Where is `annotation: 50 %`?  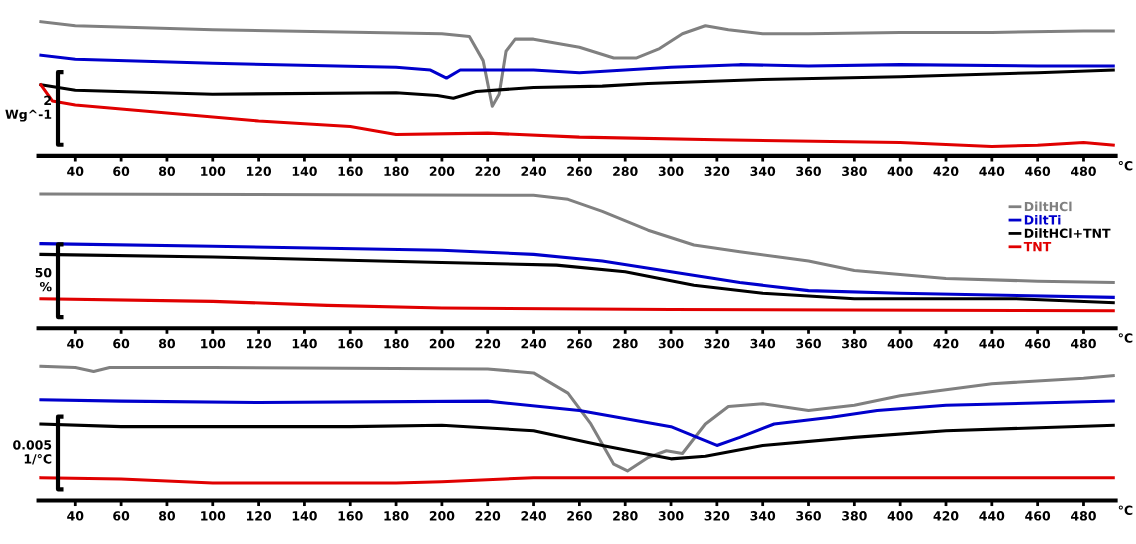
annotation: 50 % is located at coordinates (43, 279).